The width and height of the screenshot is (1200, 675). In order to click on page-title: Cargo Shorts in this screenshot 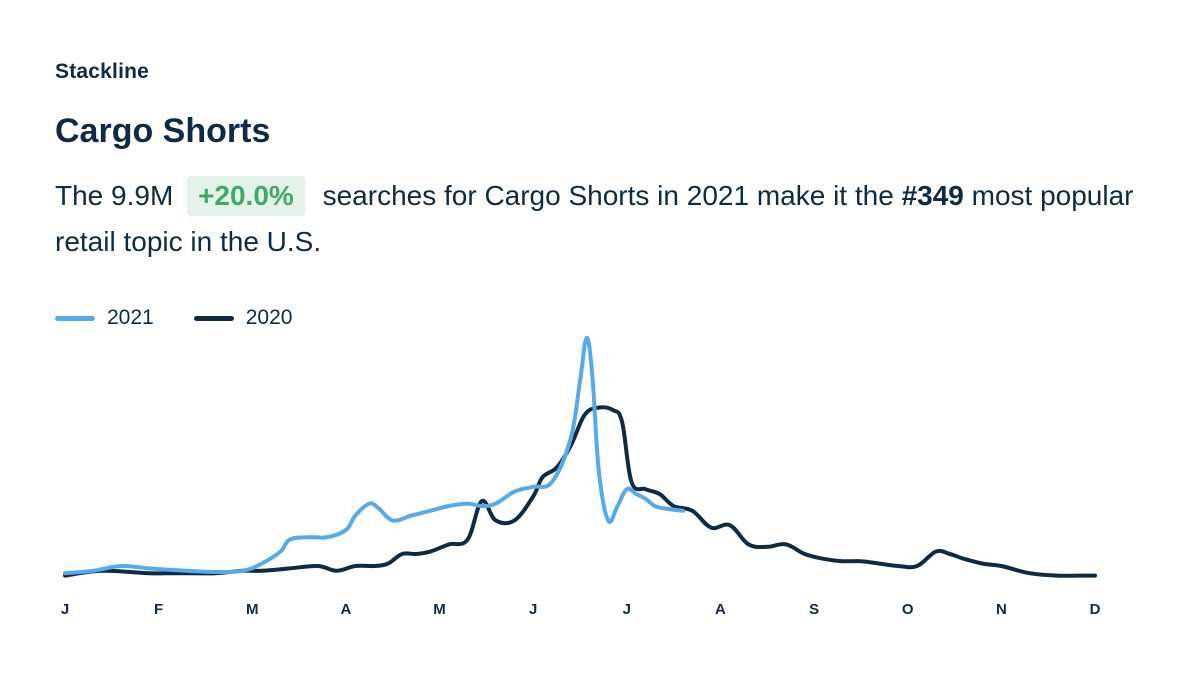, I will do `click(163, 131)`.